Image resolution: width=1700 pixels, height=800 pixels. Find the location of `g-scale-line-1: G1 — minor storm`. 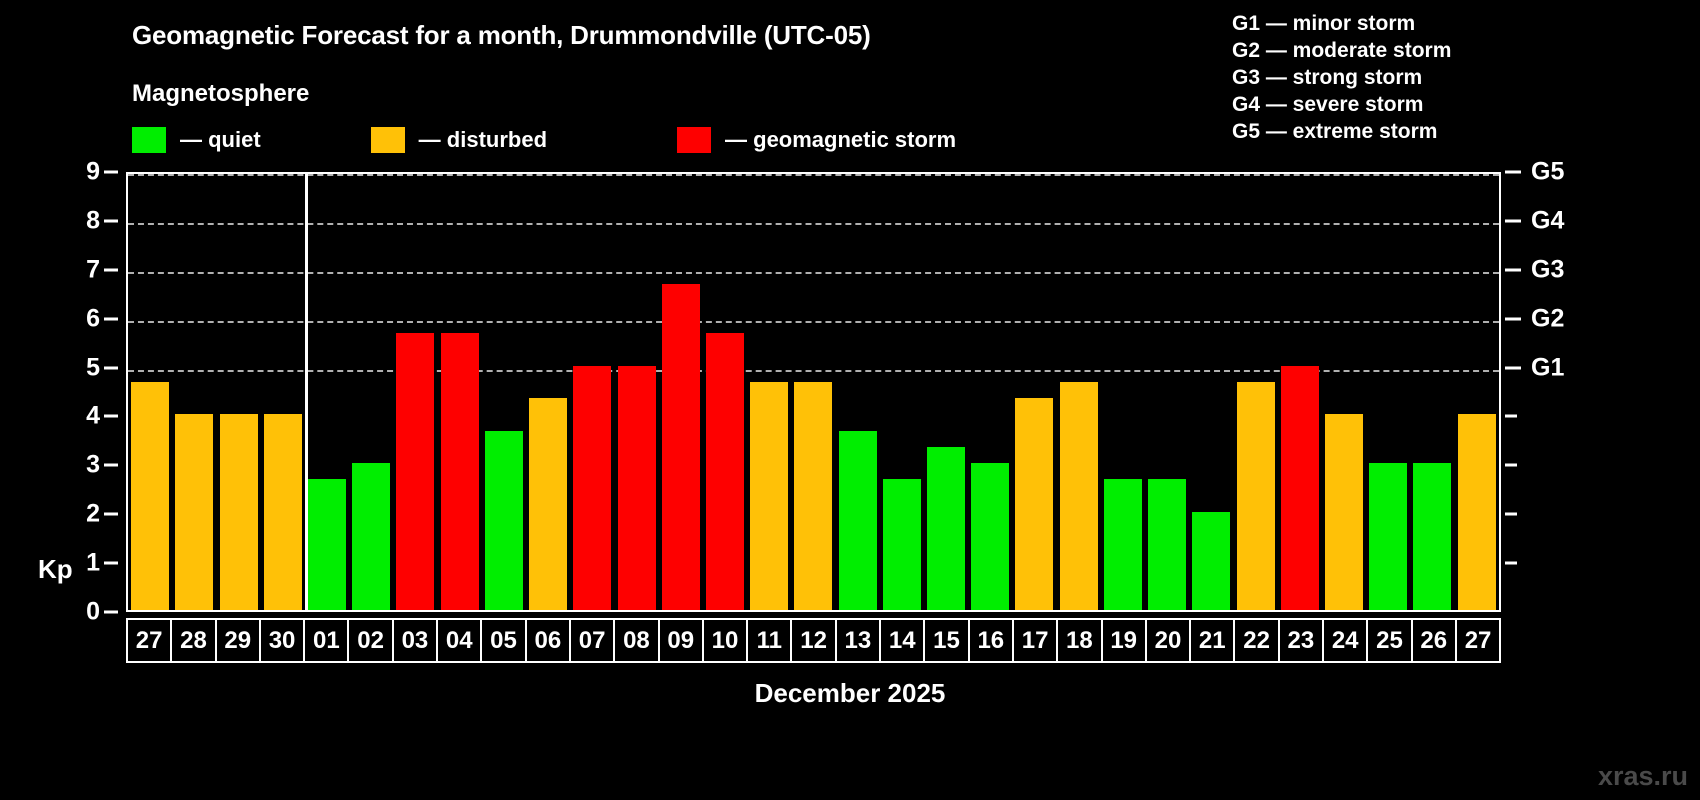

g-scale-line-1: G1 — minor storm is located at coordinates (1324, 23).